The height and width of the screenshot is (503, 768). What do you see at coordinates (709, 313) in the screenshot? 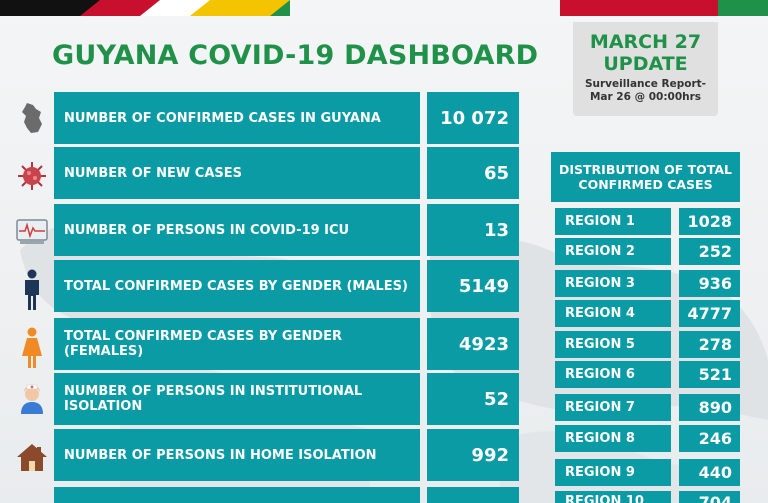
I see `region-value: 4777` at bounding box center [709, 313].